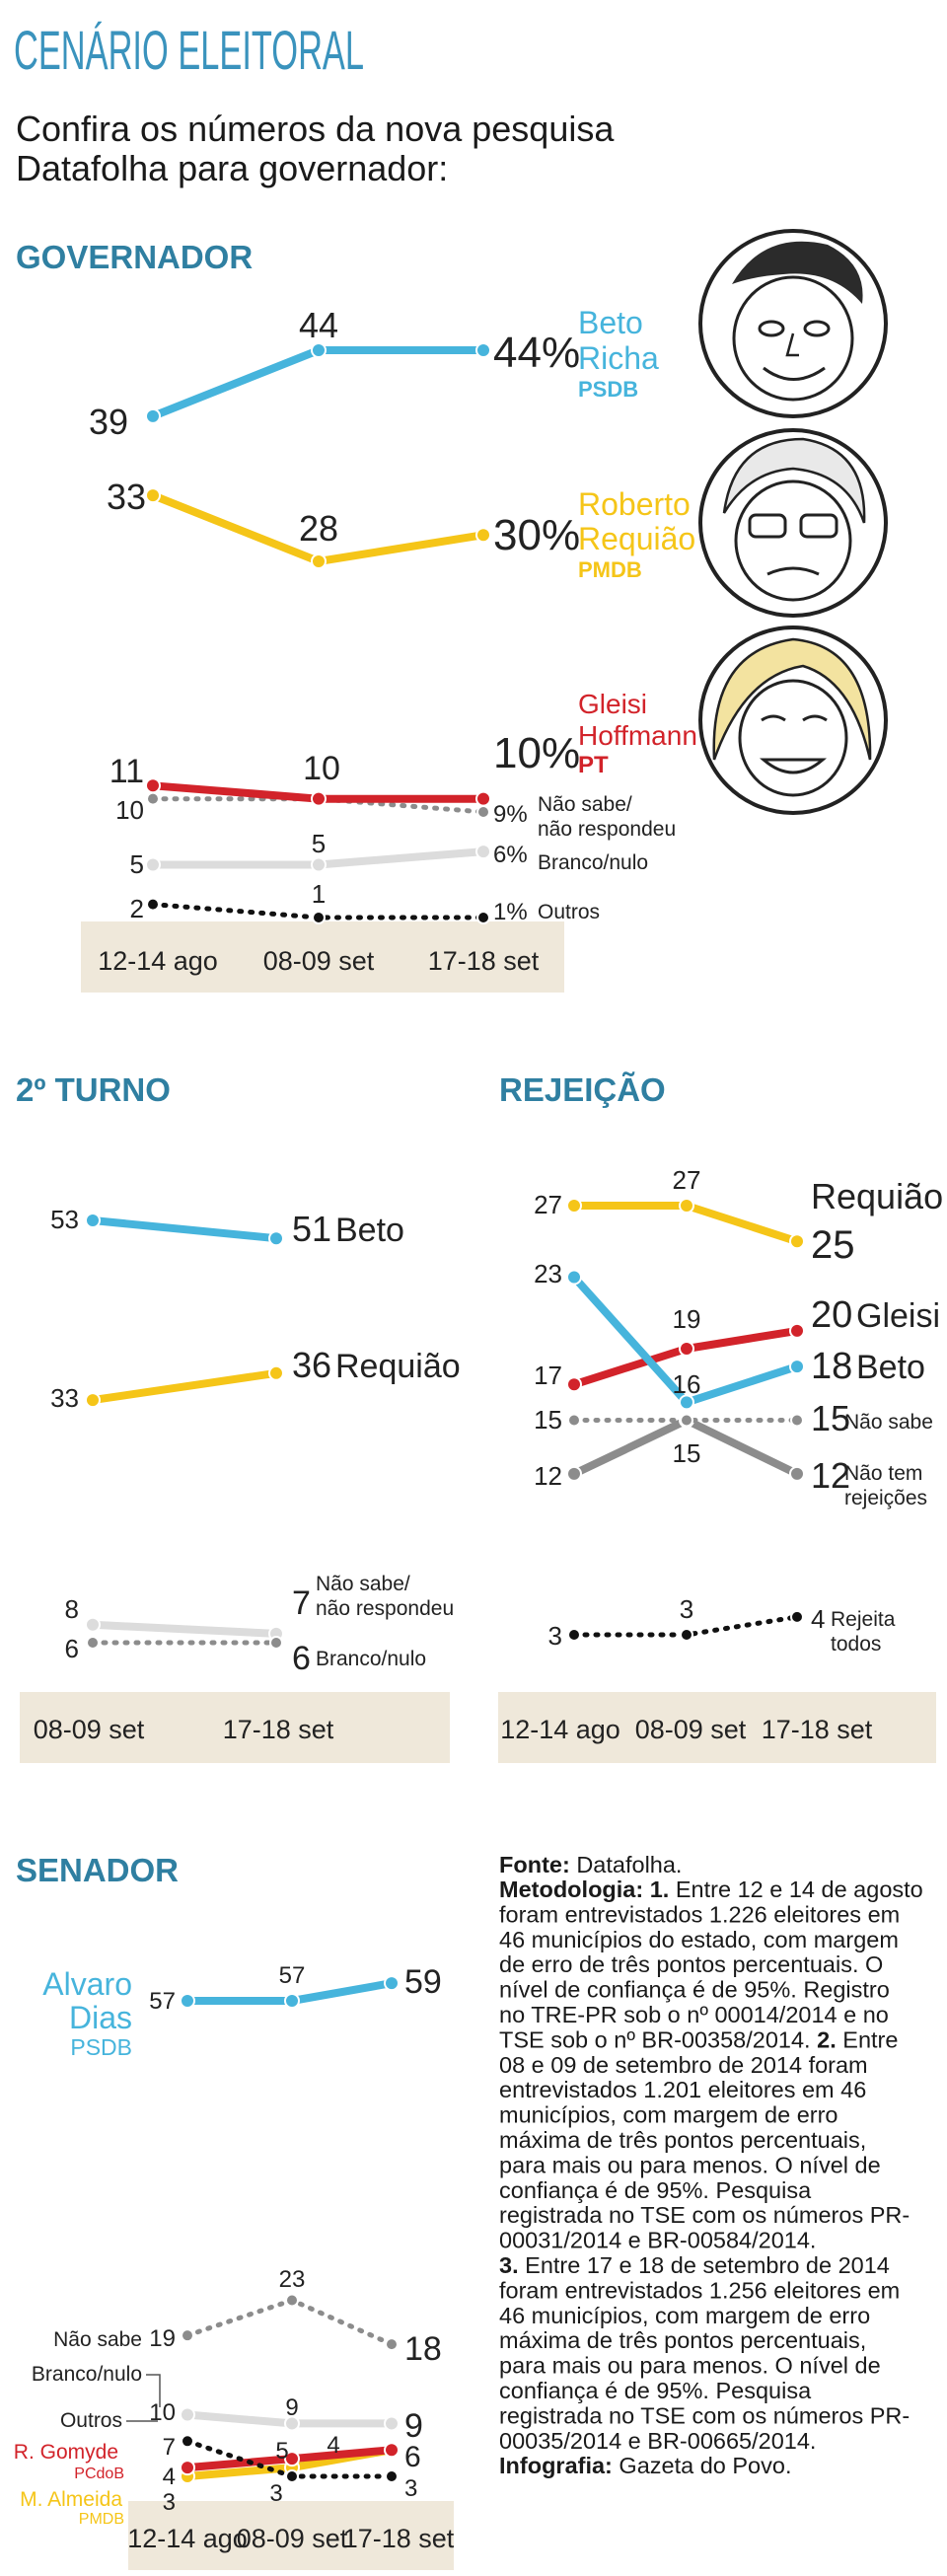  What do you see at coordinates (657, 2441) in the screenshot?
I see `methodology-line-22: 00035/2014 e BR-00665/2014.` at bounding box center [657, 2441].